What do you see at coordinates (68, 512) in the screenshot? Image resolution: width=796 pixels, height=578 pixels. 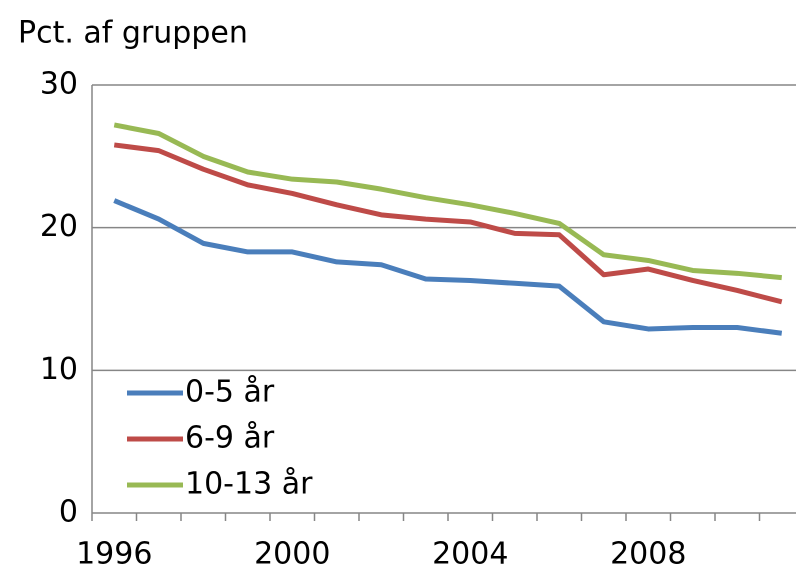 I see `y-tick-label: 0` at bounding box center [68, 512].